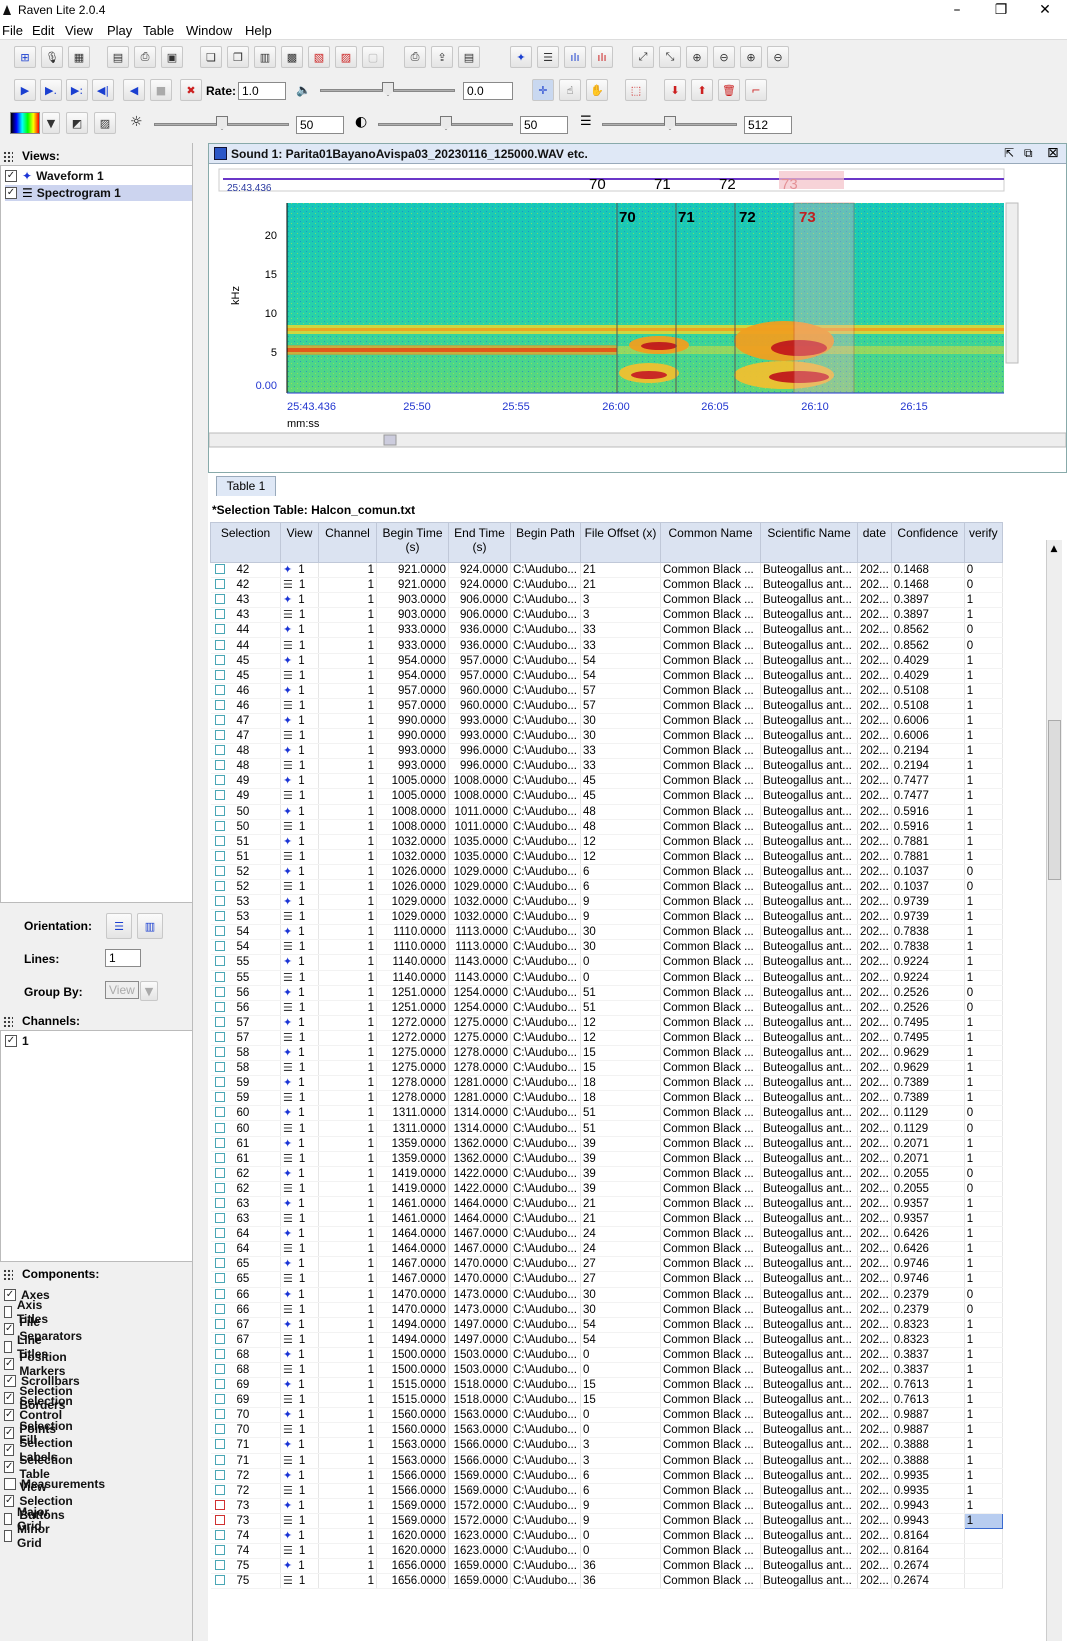 The height and width of the screenshot is (1641, 1067). What do you see at coordinates (412, 736) in the screenshot?
I see `begin-time-cell: 990.0000` at bounding box center [412, 736].